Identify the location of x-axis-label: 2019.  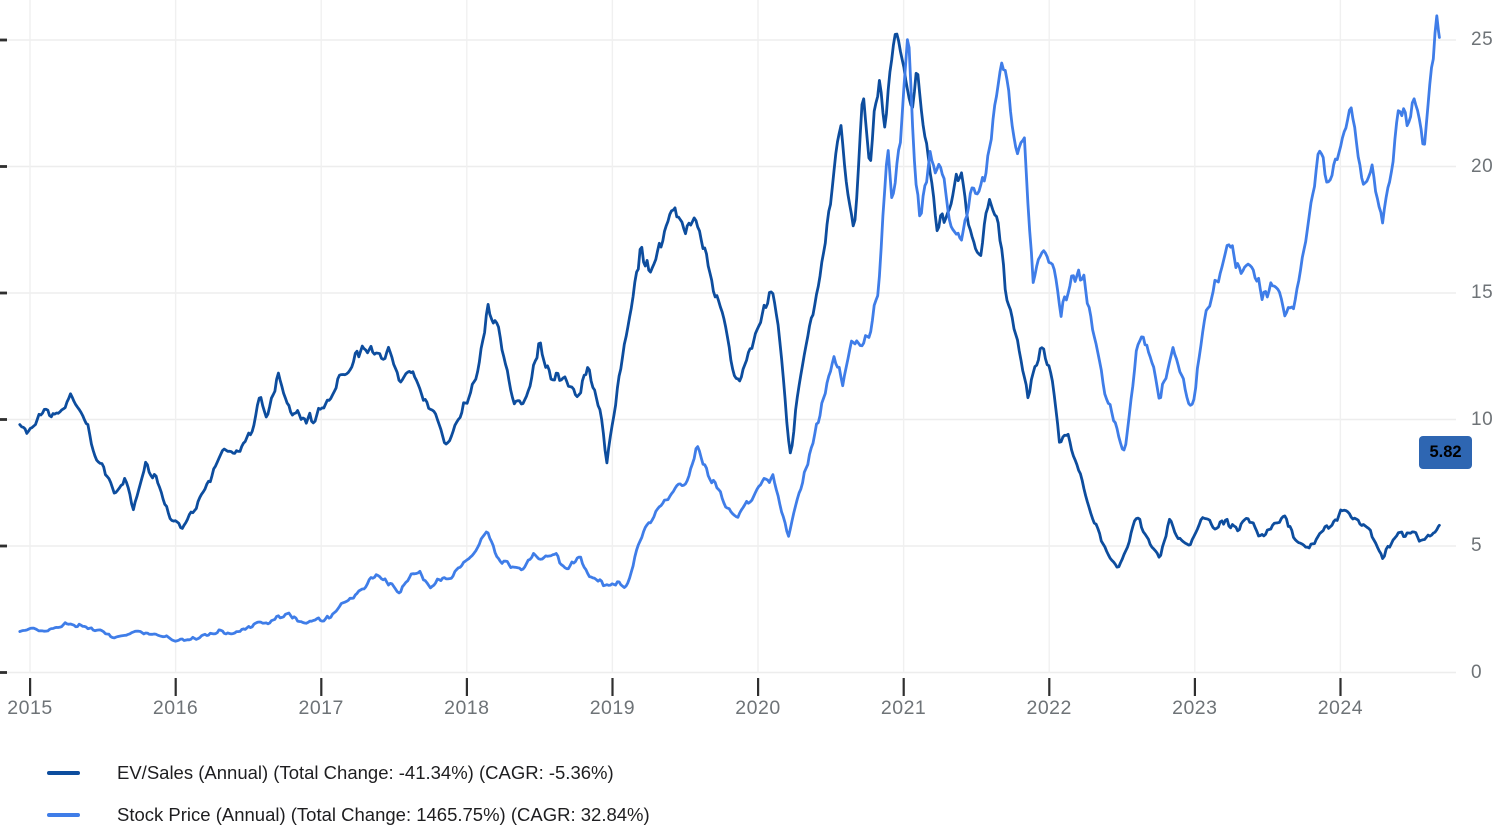
(612, 708).